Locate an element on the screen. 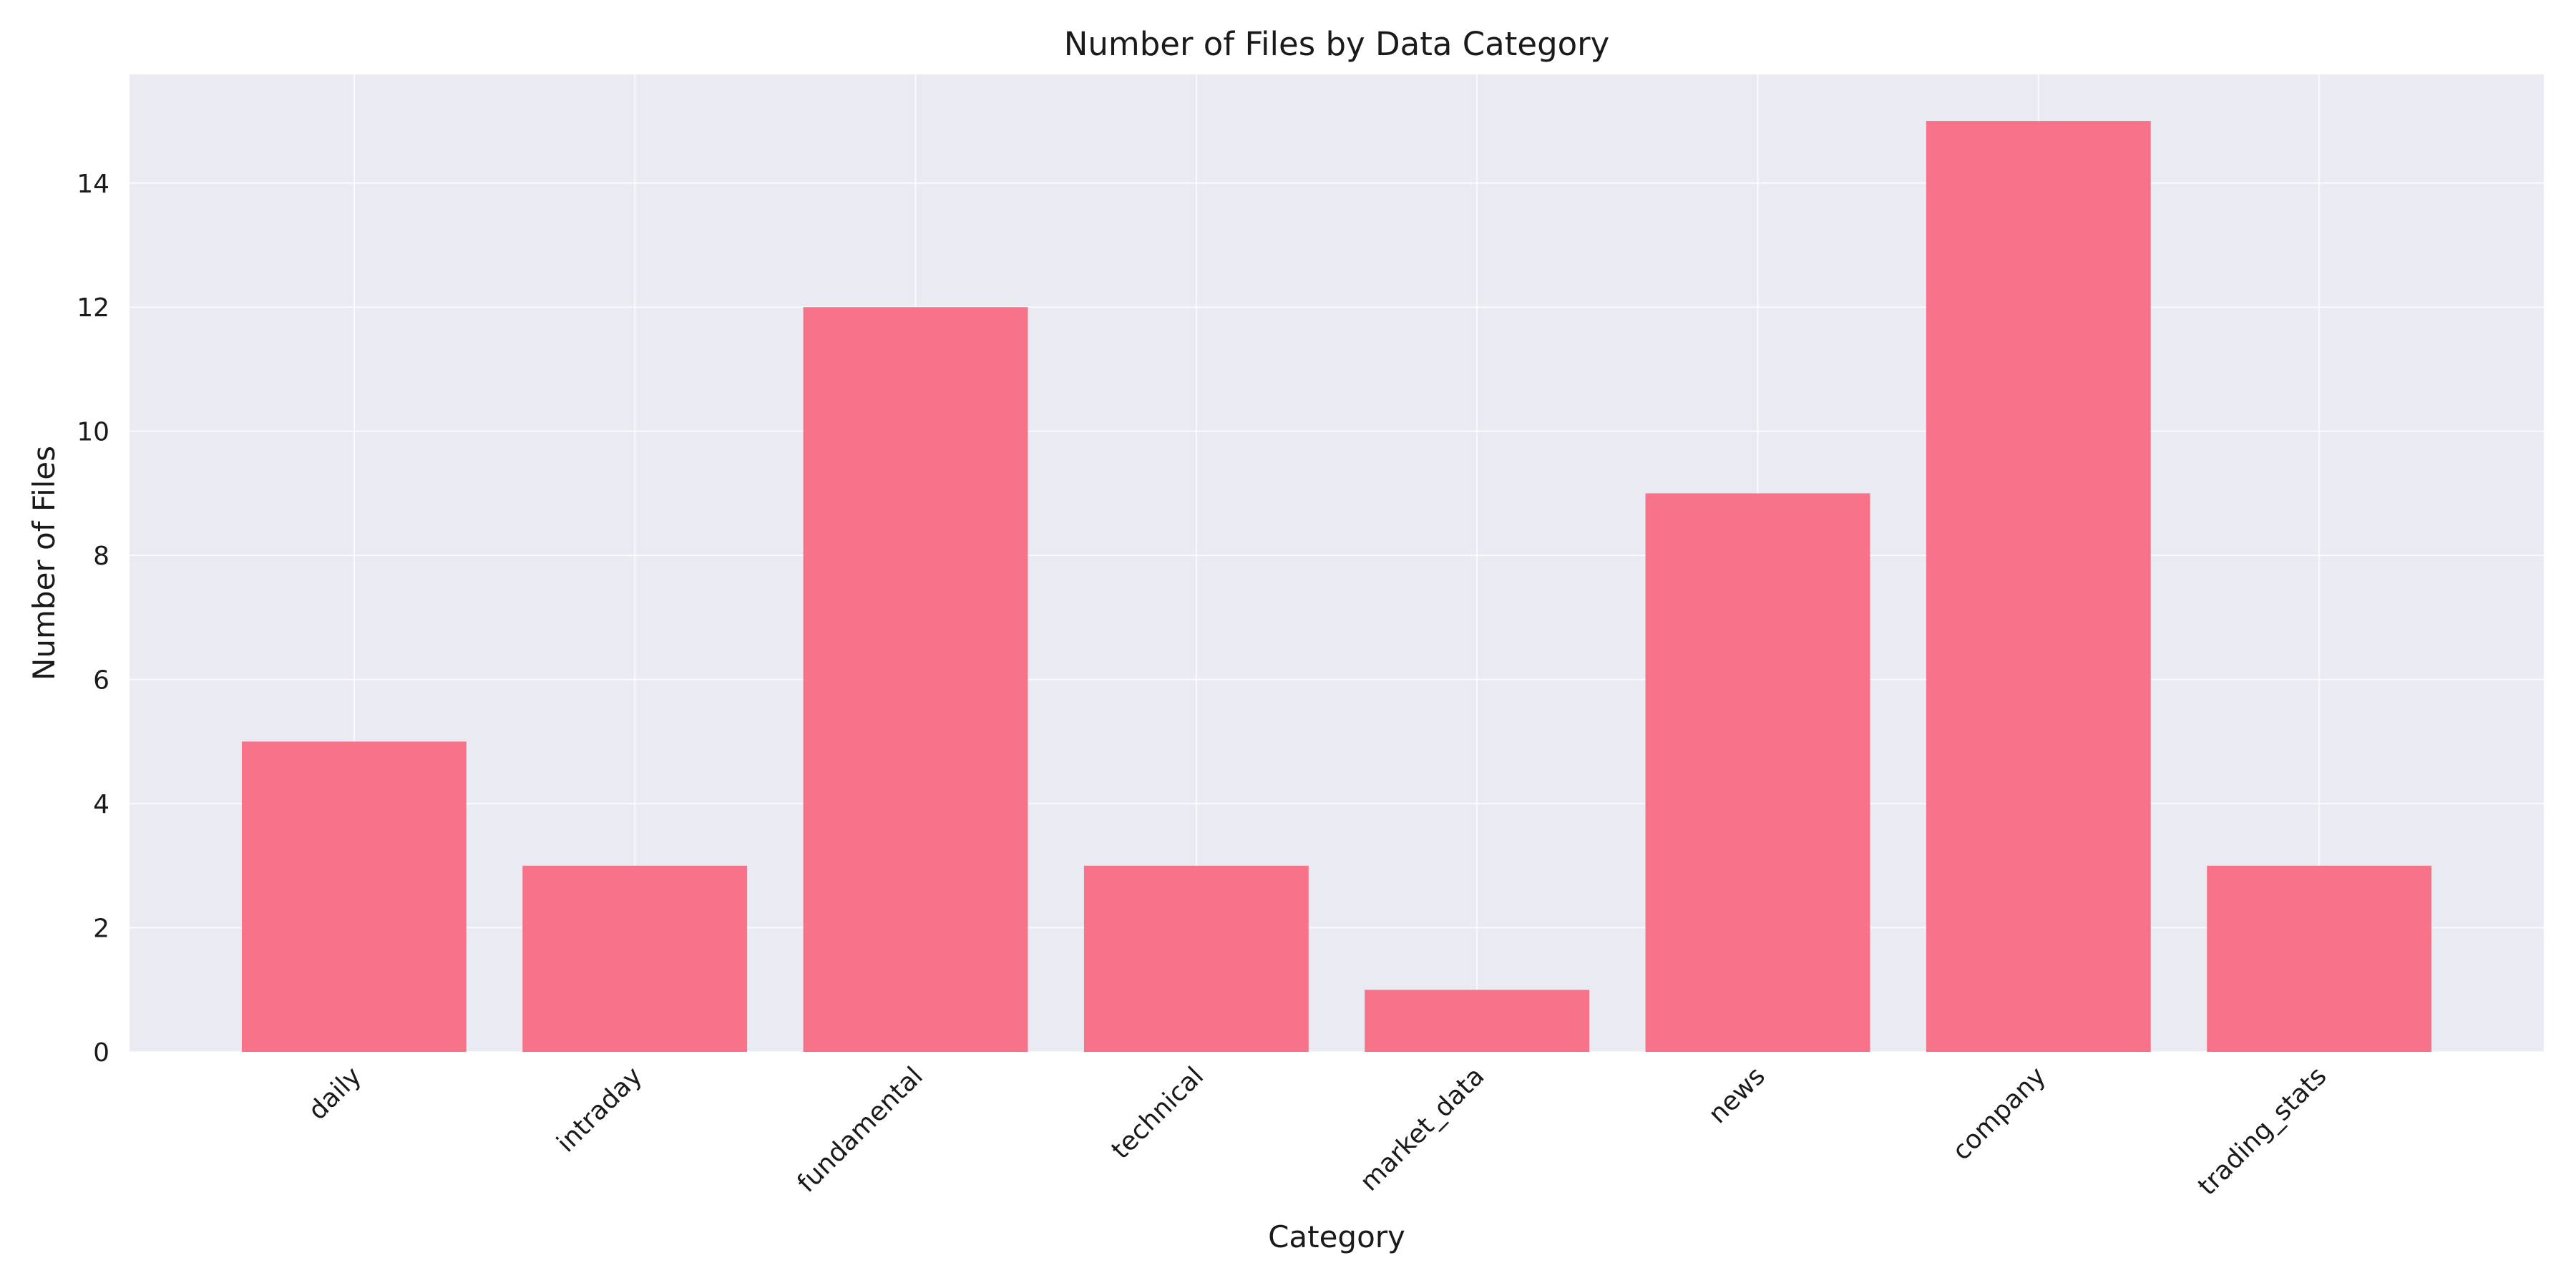 The image size is (2576, 1288). x-tick-label: technical is located at coordinates (1158, 1113).